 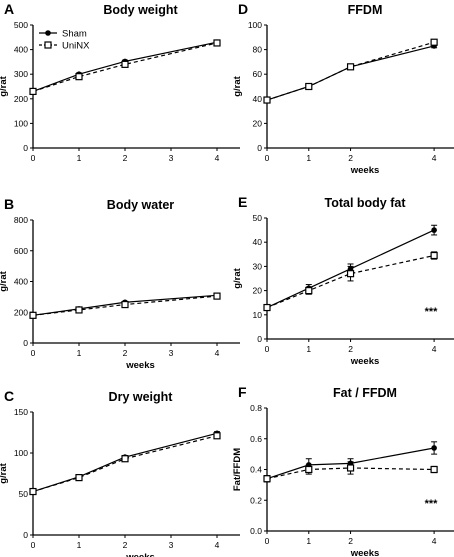 I want to click on y-tick-label: 300, so click(x=21, y=74).